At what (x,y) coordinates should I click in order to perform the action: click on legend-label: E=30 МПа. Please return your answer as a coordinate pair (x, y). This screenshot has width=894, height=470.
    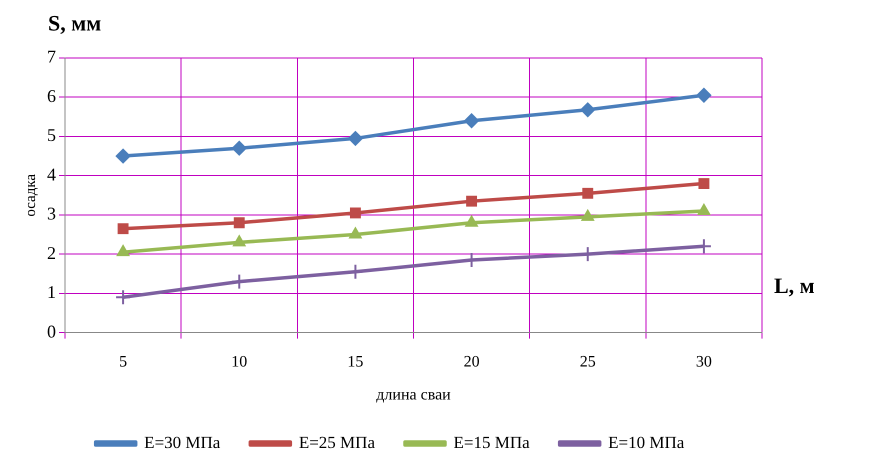
    Looking at the image, I should click on (182, 442).